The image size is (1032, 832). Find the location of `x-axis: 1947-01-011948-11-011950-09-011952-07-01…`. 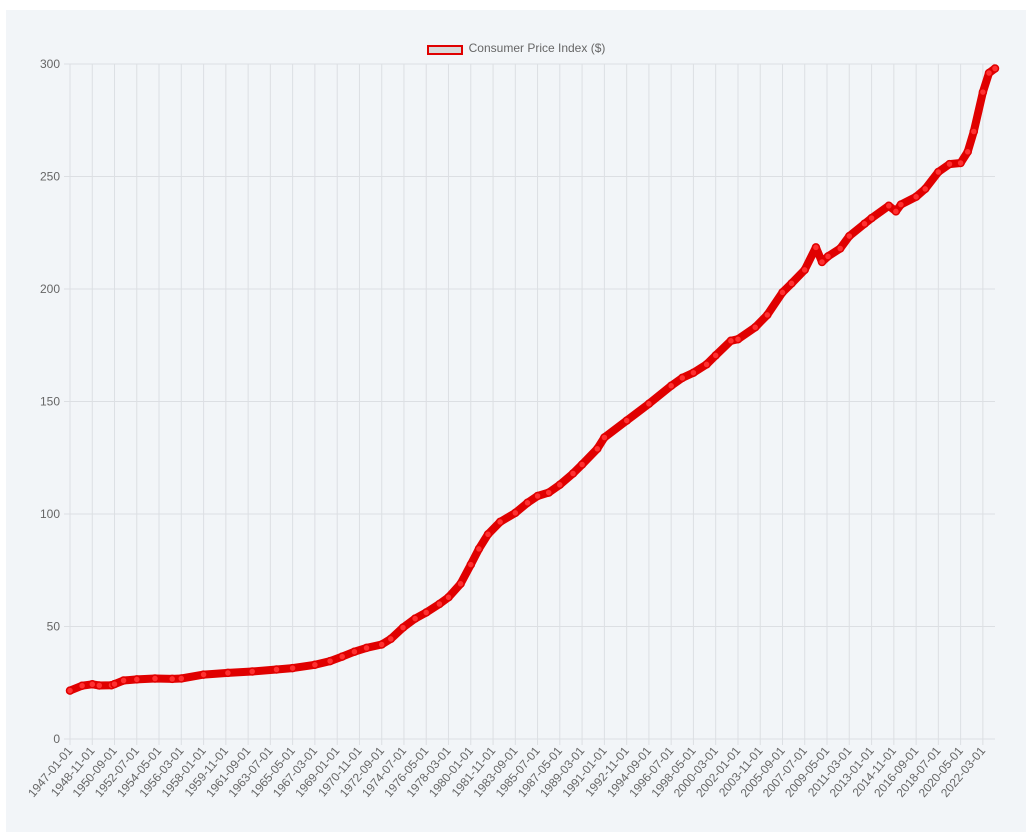

x-axis: 1947-01-011948-11-011950-09-011952-07-01… is located at coordinates (506, 772).